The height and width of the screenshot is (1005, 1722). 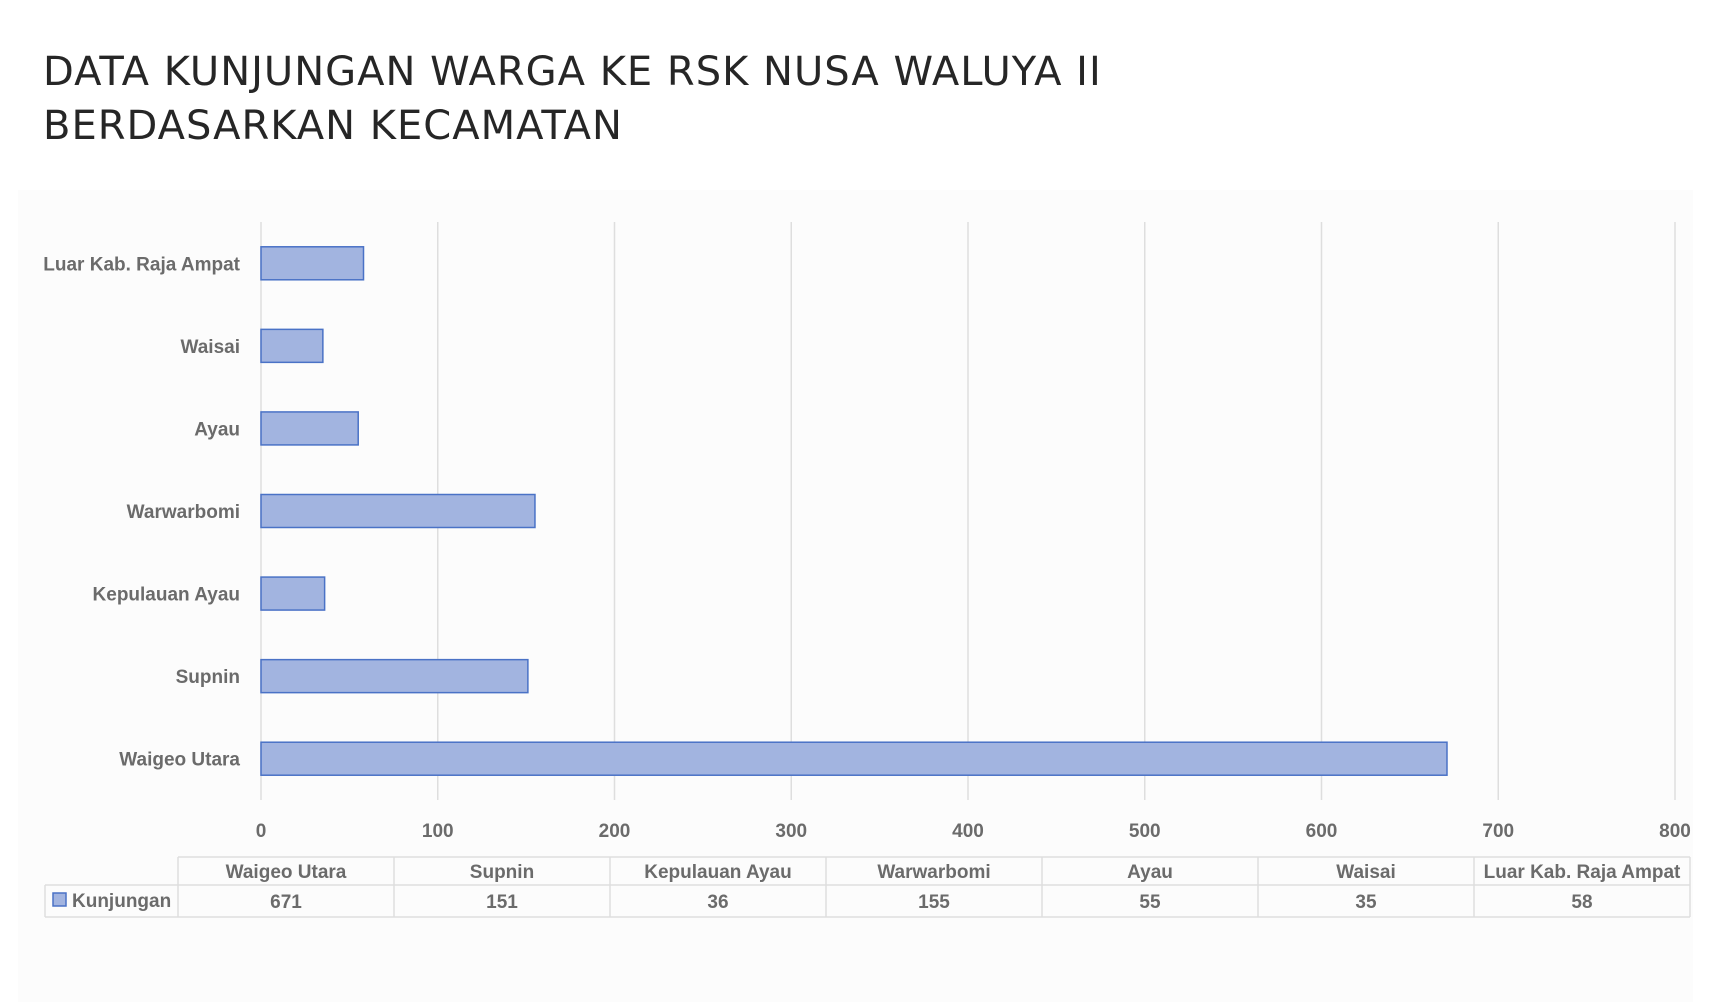 What do you see at coordinates (121, 901) in the screenshot?
I see `legend-series-name: Kunjungan` at bounding box center [121, 901].